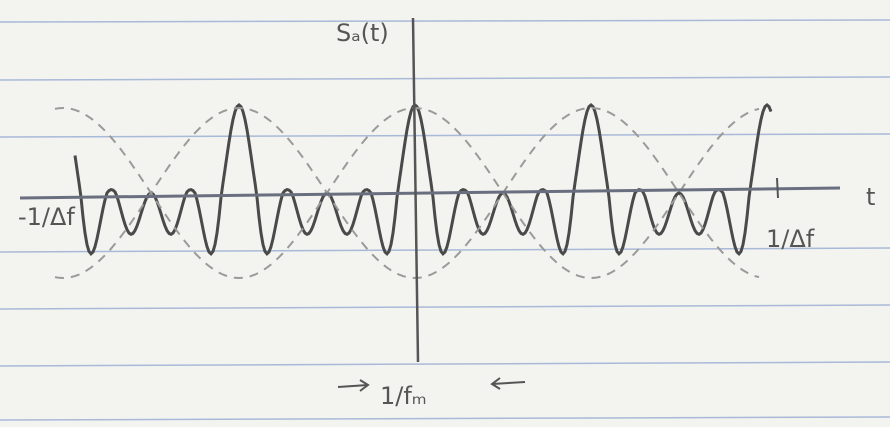 This screenshot has width=890, height=427. I want to click on s-axis, so click(415, 190).